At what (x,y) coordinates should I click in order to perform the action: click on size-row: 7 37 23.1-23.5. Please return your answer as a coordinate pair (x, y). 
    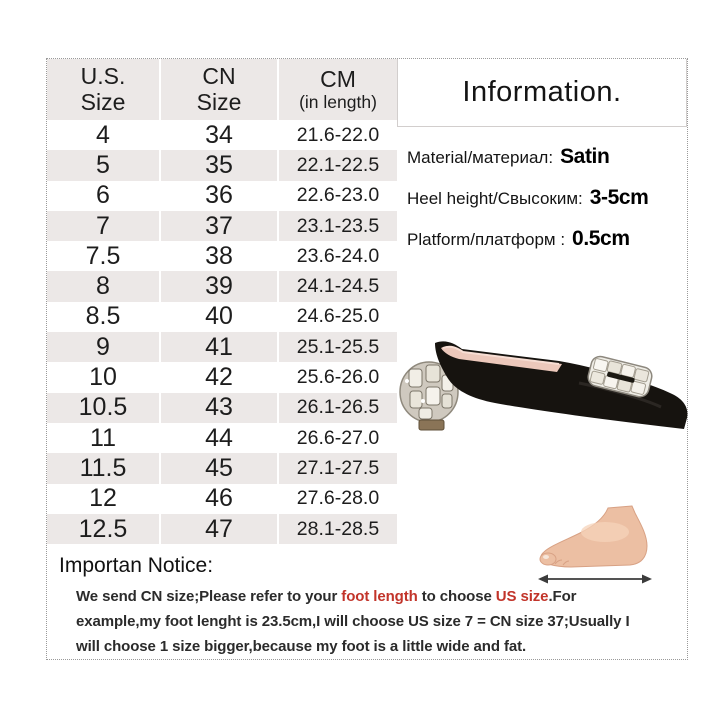
    Looking at the image, I should click on (222, 226).